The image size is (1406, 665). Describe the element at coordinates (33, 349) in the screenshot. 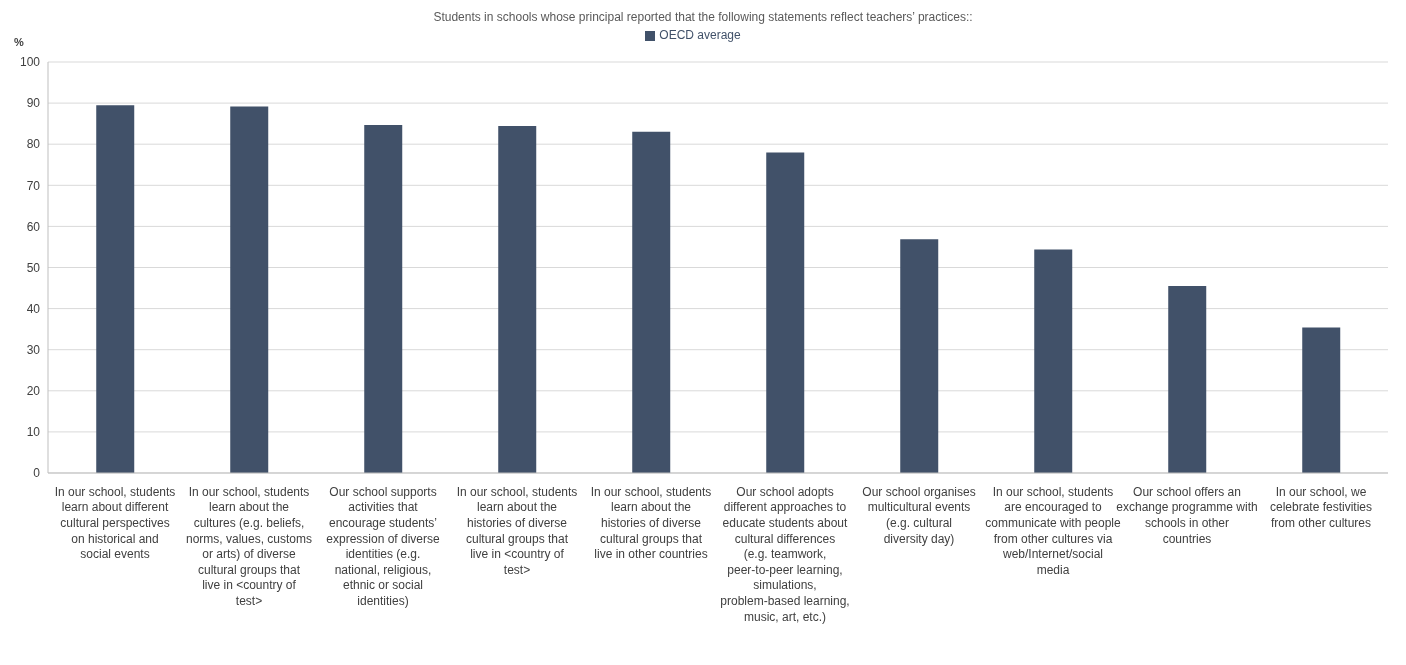

I see `y-tick-label: 30` at that location.